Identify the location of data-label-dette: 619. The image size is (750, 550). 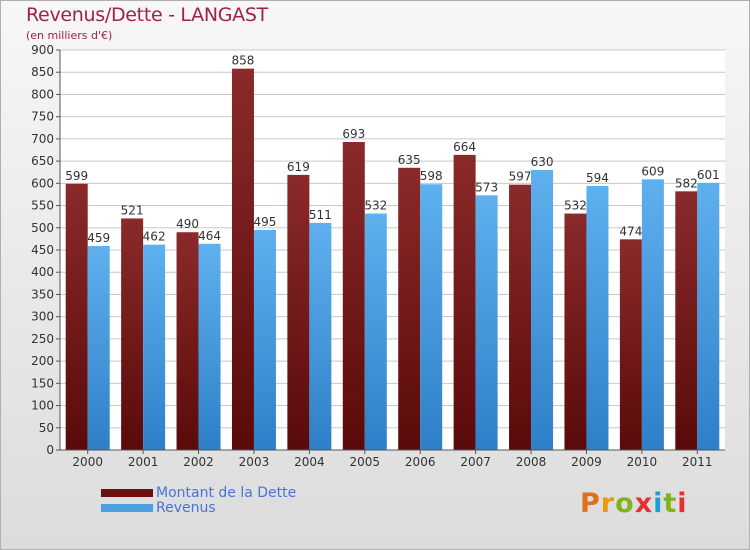
(298, 167).